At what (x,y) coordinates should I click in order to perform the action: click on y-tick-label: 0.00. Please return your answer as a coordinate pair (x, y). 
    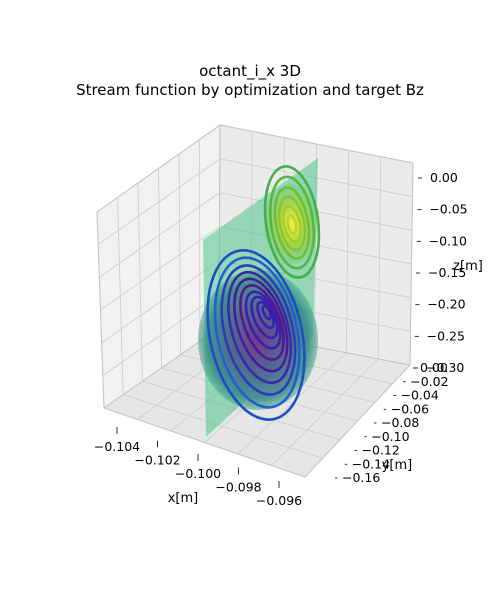
    Looking at the image, I should click on (434, 367).